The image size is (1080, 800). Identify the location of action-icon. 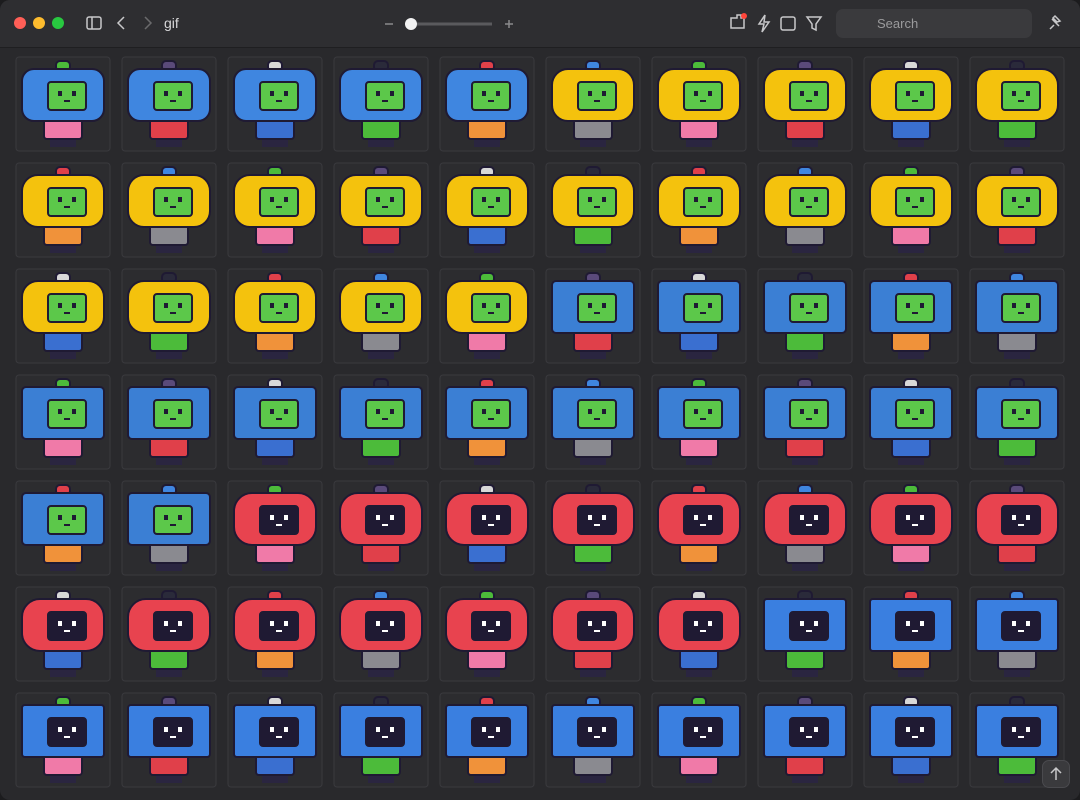
(764, 23).